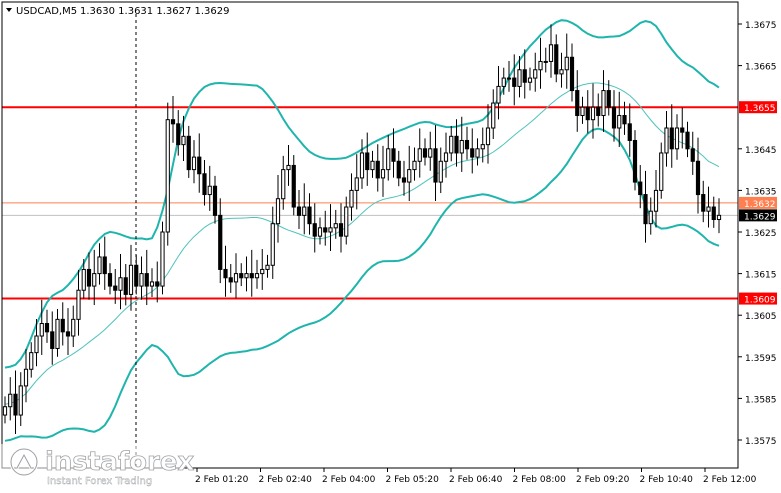 The width and height of the screenshot is (781, 493). Describe the element at coordinates (667, 480) in the screenshot. I see `x-tick-label: 2 Feb 10:40` at that location.